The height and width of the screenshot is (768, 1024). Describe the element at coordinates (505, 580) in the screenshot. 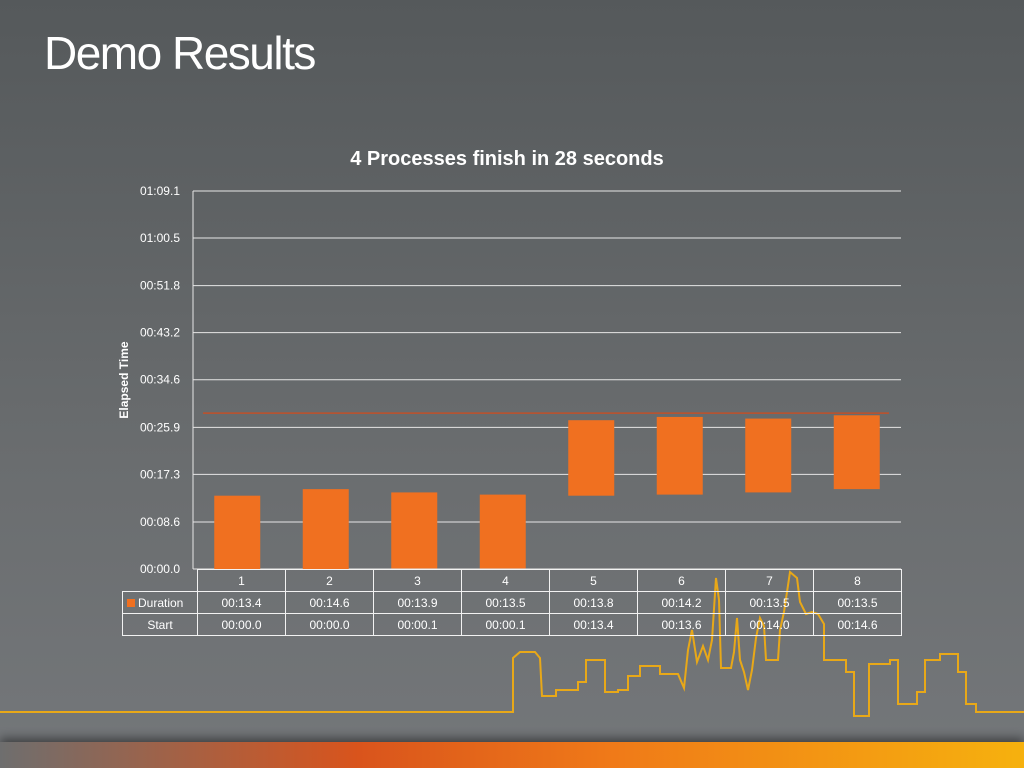

I see `category-label: 4` at that location.